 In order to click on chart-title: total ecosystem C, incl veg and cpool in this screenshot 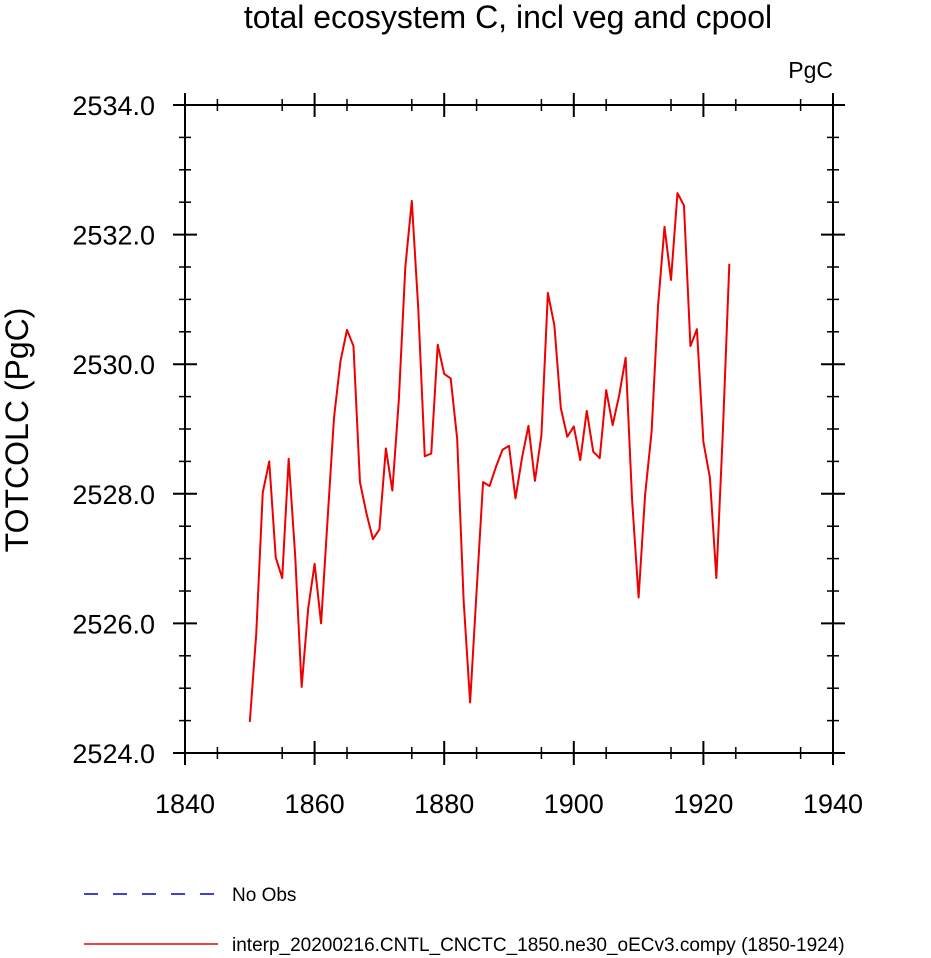, I will do `click(508, 17)`.